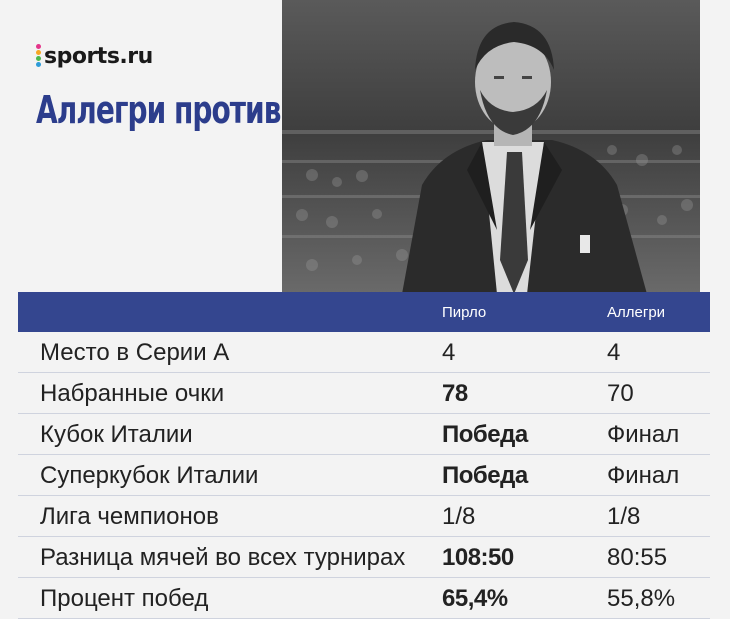 The height and width of the screenshot is (619, 730). Describe the element at coordinates (364, 434) in the screenshot. I see `table-row: Кубок Италии Победа Финал` at that location.